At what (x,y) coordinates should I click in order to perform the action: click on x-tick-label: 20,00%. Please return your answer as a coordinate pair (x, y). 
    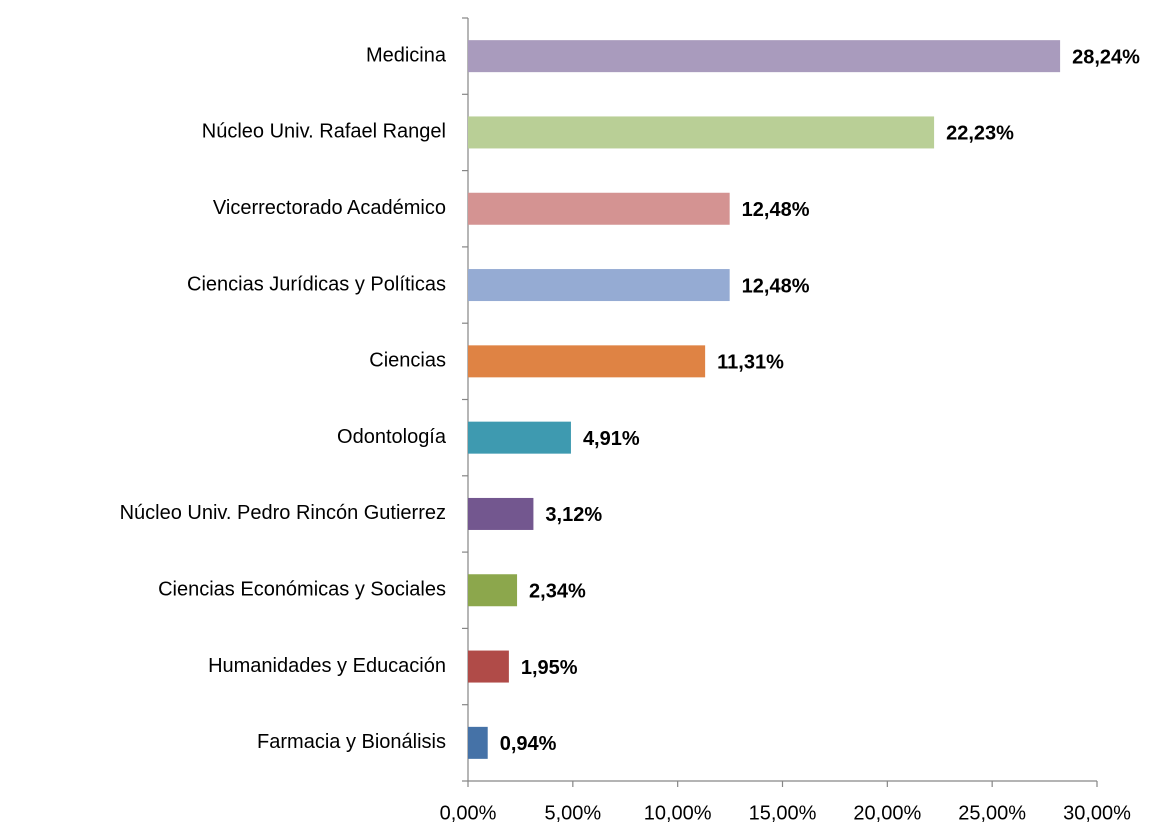
    Looking at the image, I should click on (887, 813).